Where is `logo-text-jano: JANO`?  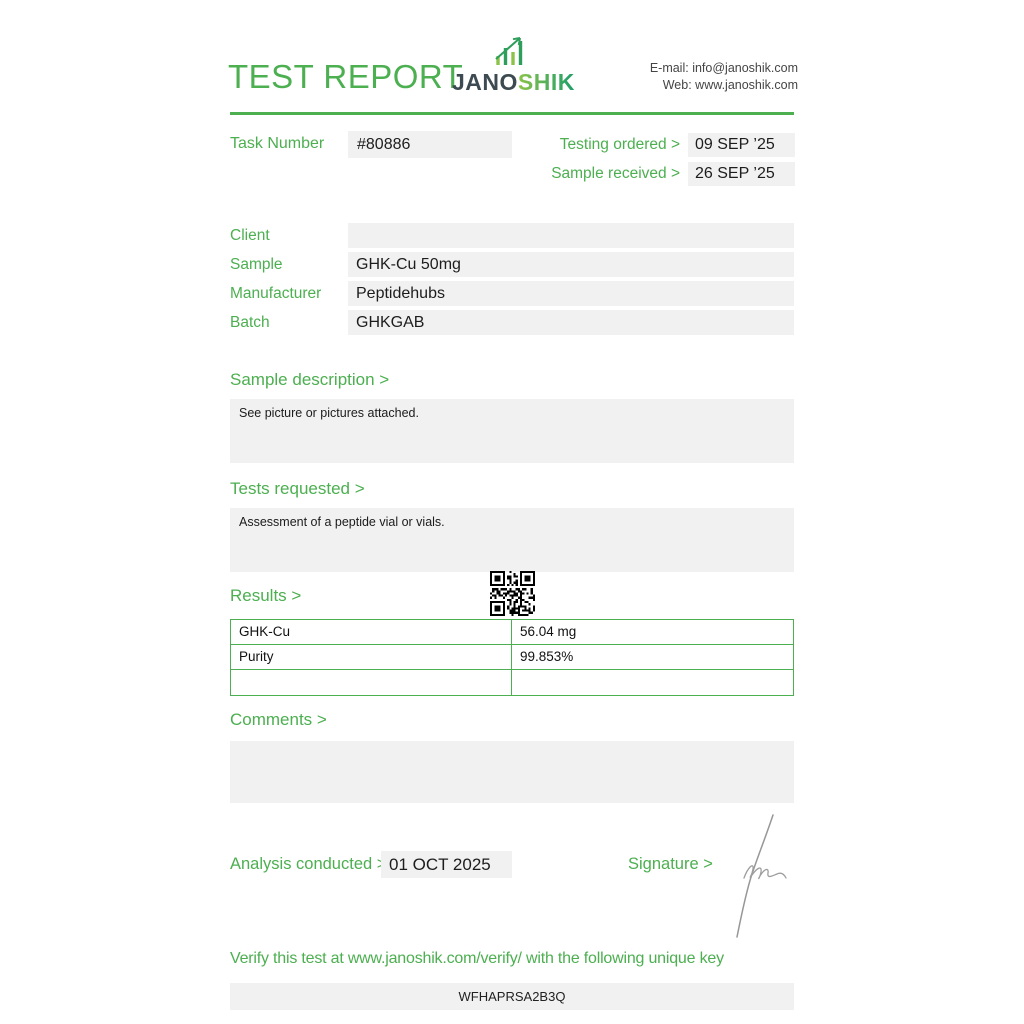 logo-text-jano: JANO is located at coordinates (485, 82).